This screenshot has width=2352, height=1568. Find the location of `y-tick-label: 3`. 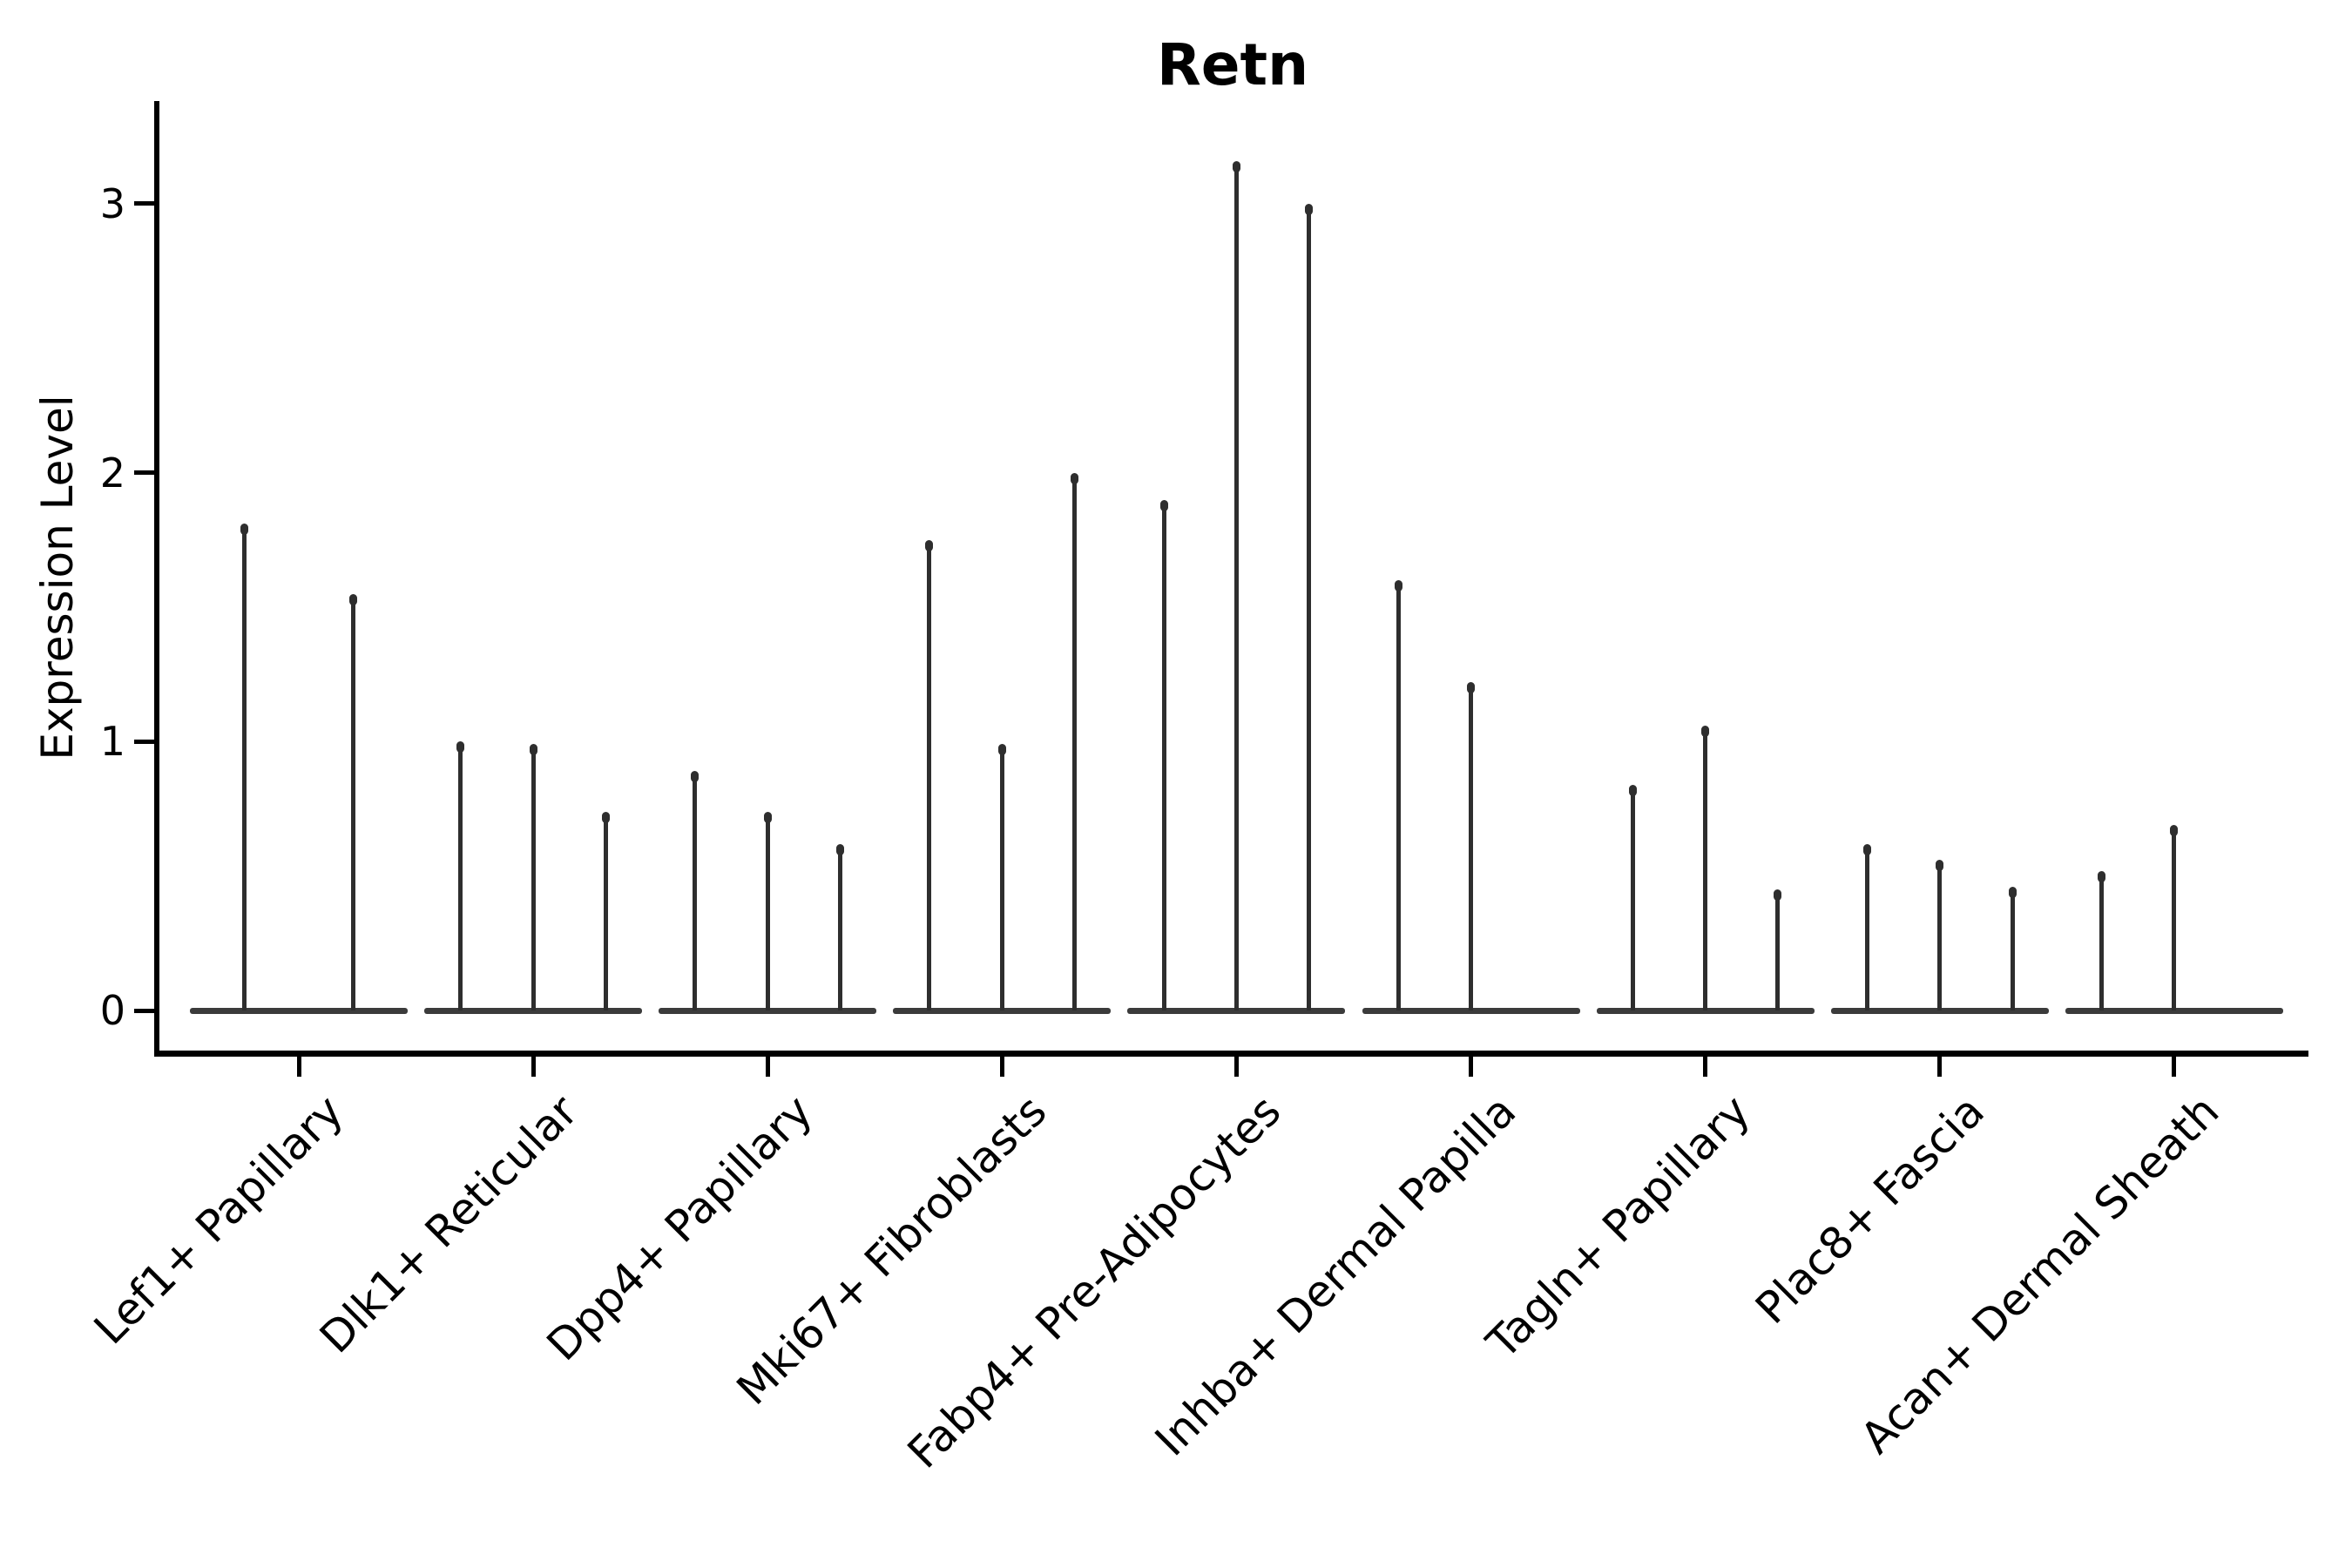

y-tick-label: 3 is located at coordinates (112, 203).